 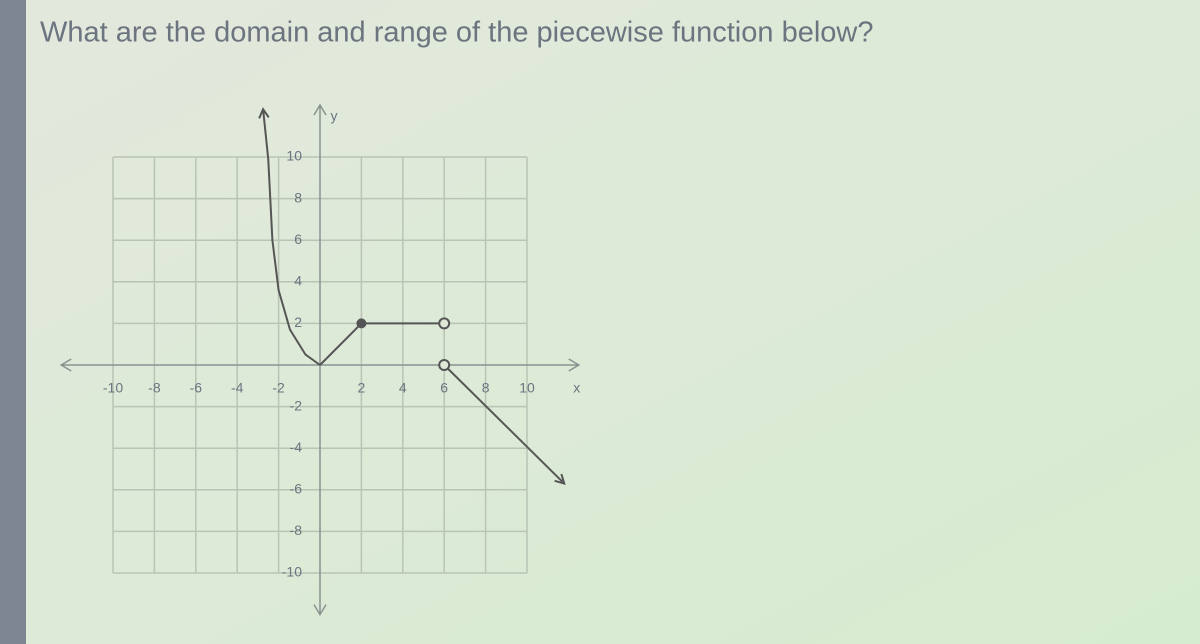 What do you see at coordinates (298, 239) in the screenshot?
I see `y-tick-label: 6` at bounding box center [298, 239].